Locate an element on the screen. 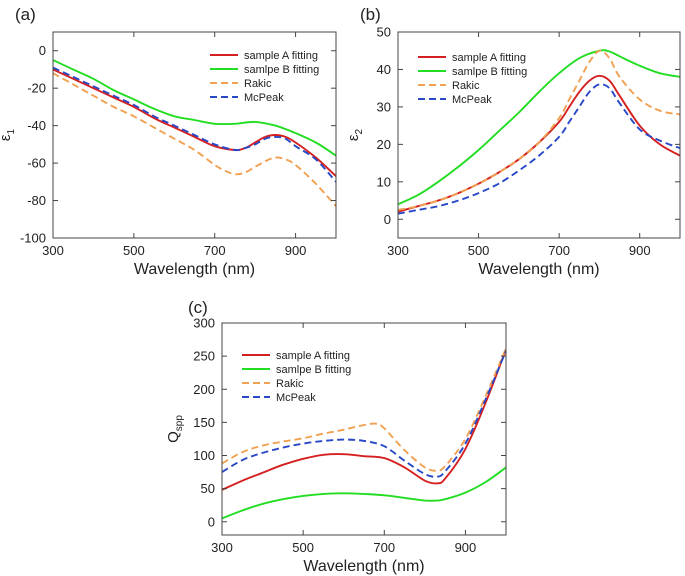  panel-label: (c) is located at coordinates (198, 307).